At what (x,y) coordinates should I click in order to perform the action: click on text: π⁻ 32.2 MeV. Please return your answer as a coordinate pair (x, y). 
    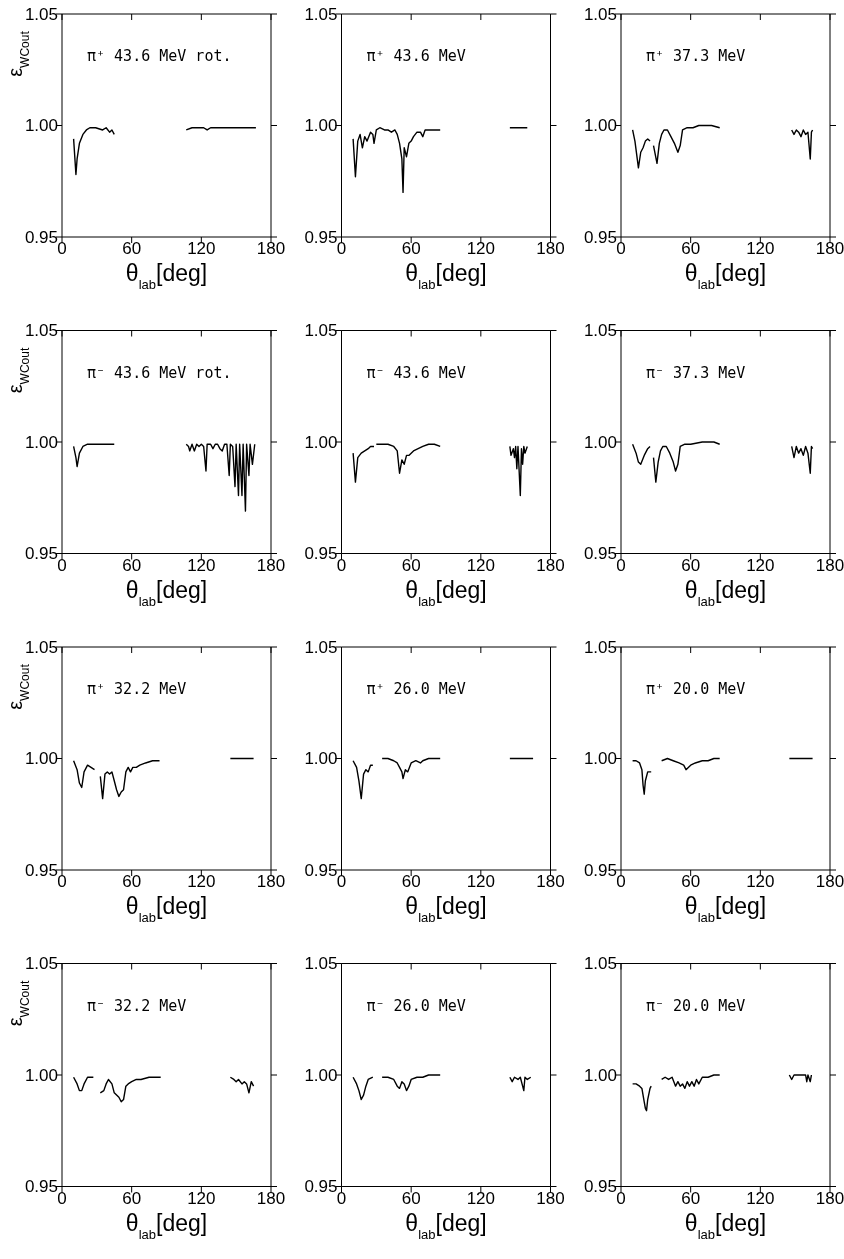
    Looking at the image, I should click on (137, 1005).